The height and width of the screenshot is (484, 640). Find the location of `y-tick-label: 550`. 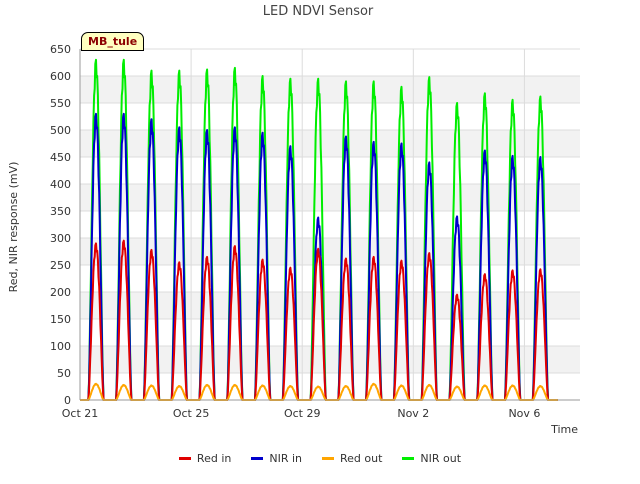

y-tick-label: 550 is located at coordinates (60, 103).